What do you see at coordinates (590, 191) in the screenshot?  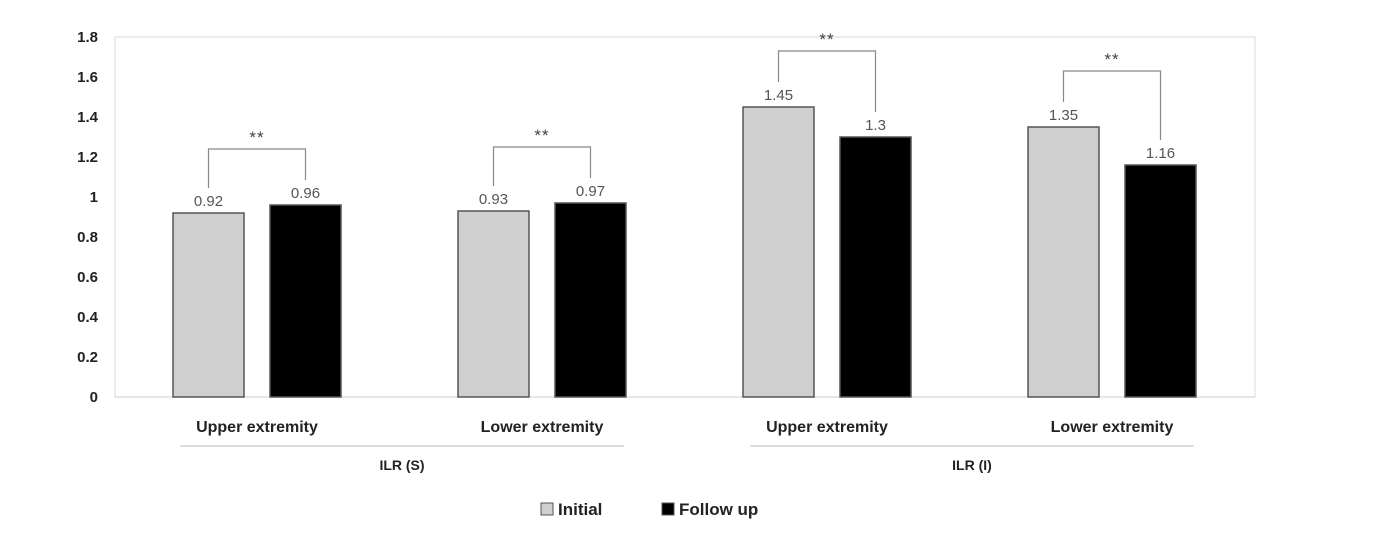 I see `data-label: 0.97` at bounding box center [590, 191].